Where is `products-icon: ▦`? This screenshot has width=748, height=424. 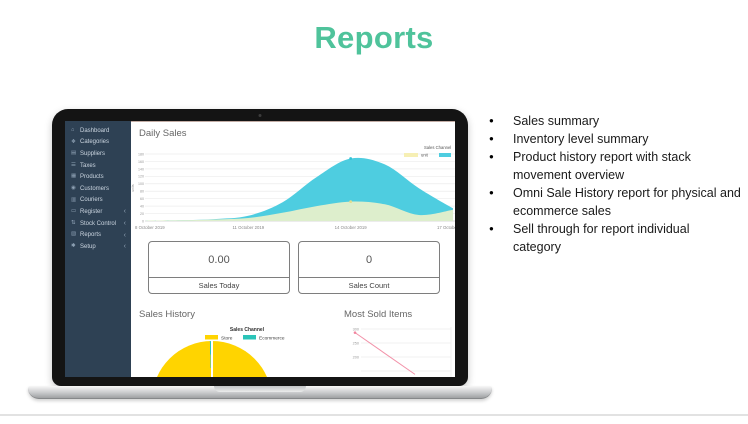
products-icon: ▦ is located at coordinates (74, 176).